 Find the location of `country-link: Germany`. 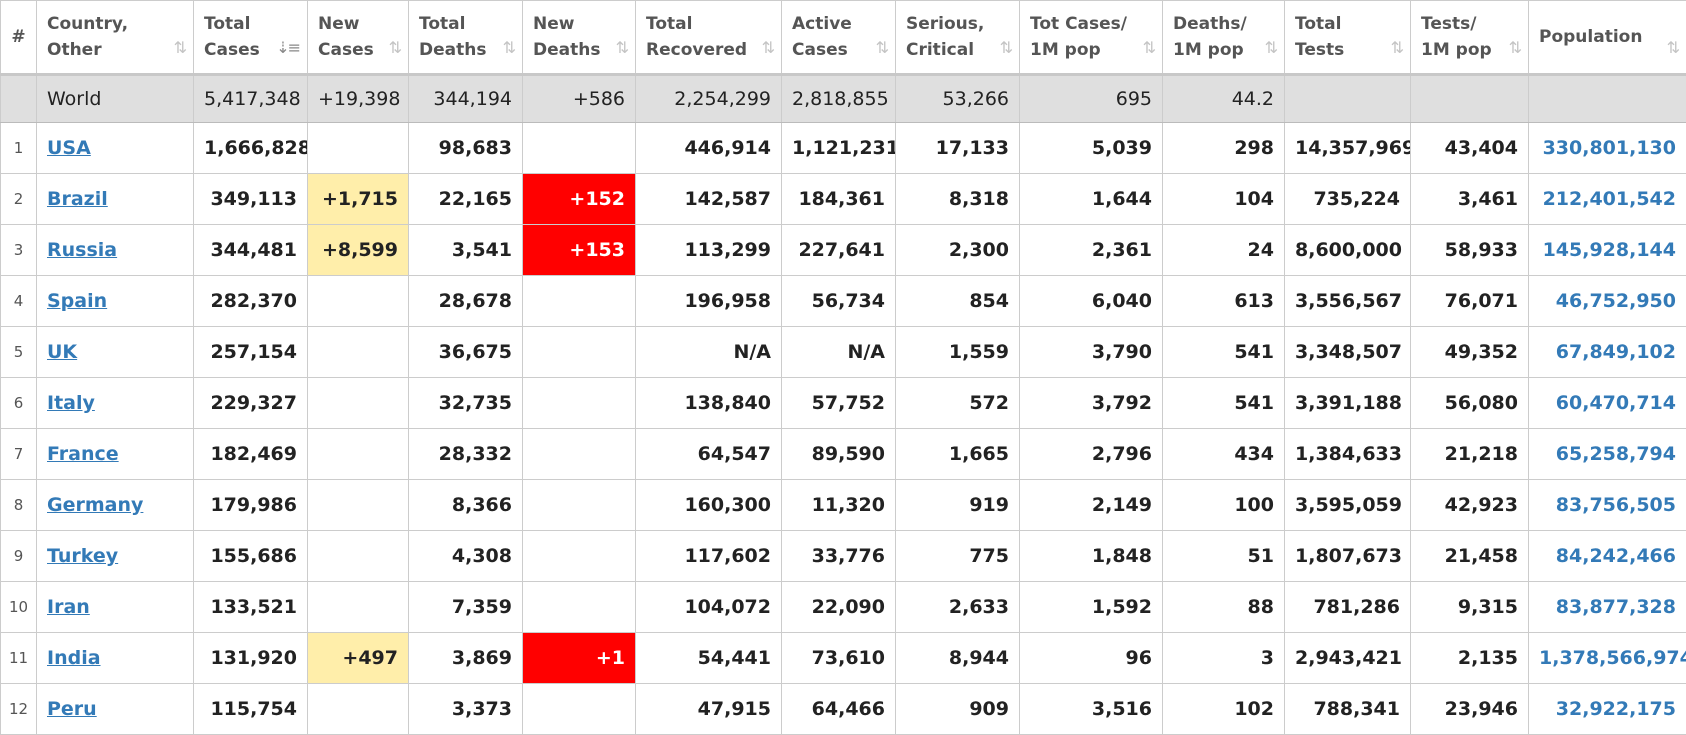

country-link: Germany is located at coordinates (95, 505).